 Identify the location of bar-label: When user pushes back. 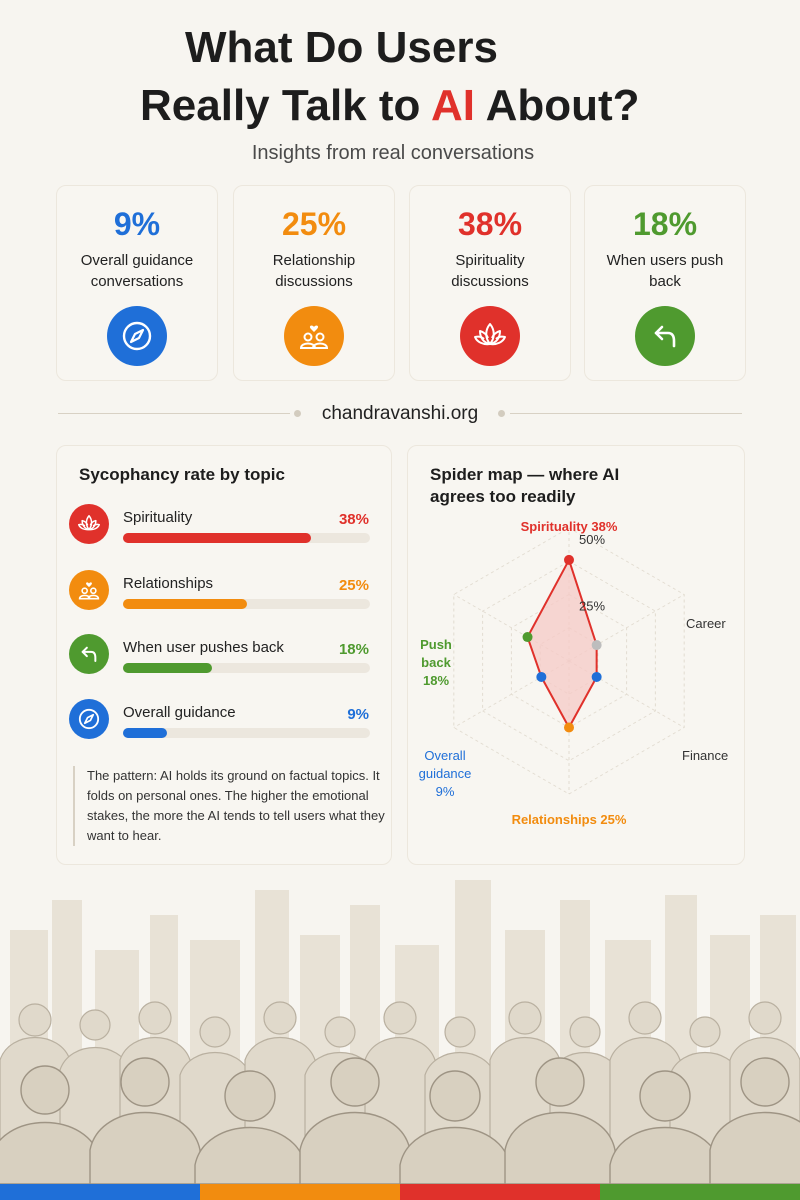
(203, 647).